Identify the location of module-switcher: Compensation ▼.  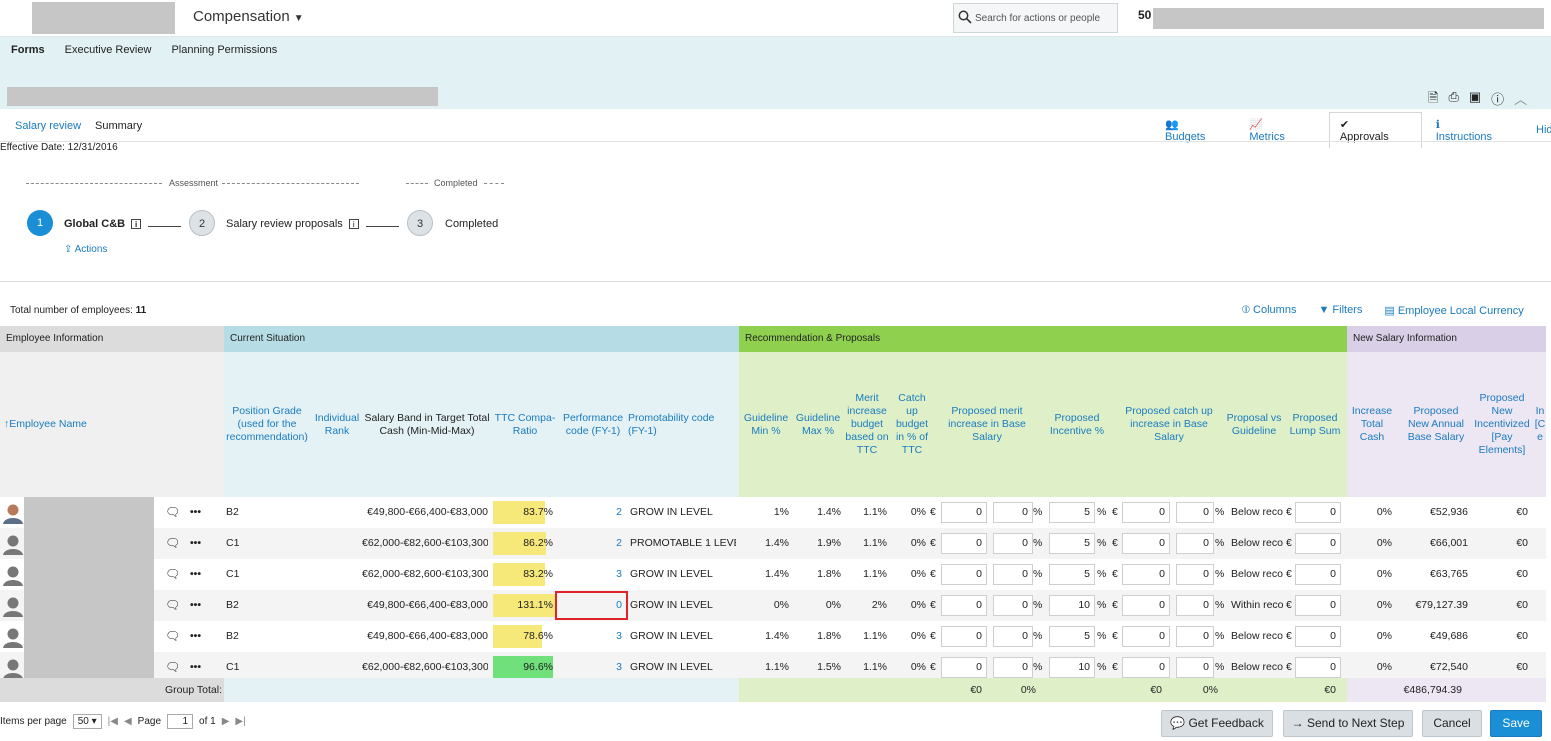
(248, 16).